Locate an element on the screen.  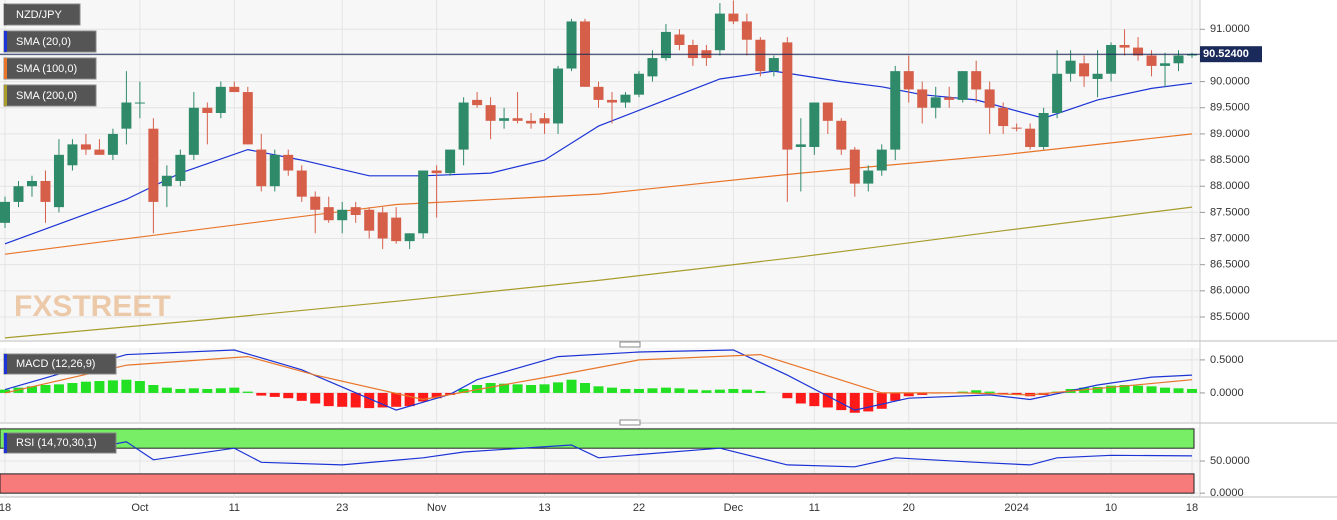
x-tick-label: 2024 is located at coordinates (1016, 508).